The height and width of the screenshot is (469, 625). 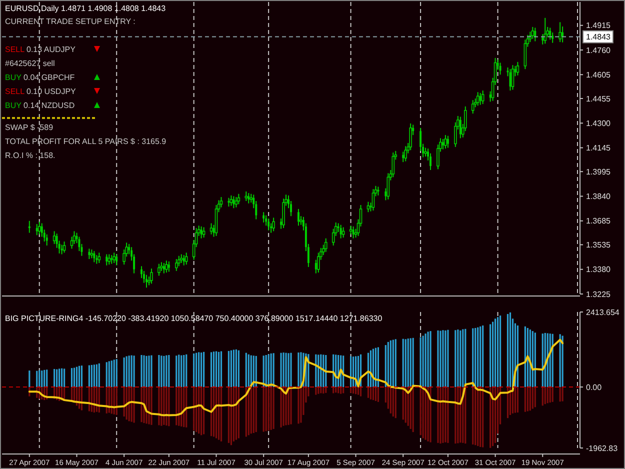 What do you see at coordinates (599, 25) in the screenshot?
I see `y-tick-label: 1.4915` at bounding box center [599, 25].